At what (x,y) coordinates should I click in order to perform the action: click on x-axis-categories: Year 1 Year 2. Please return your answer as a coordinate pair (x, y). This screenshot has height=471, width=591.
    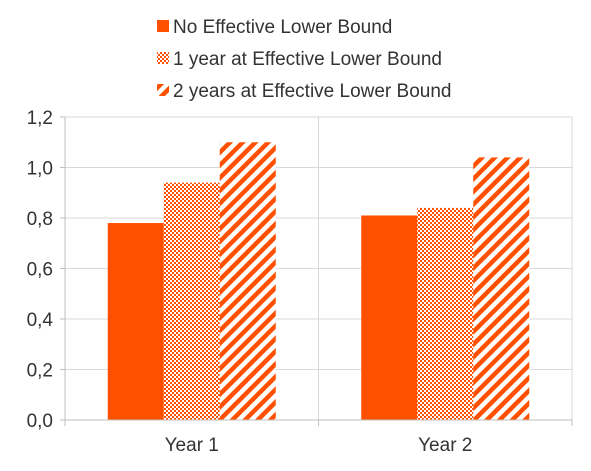
    Looking at the image, I should click on (319, 445).